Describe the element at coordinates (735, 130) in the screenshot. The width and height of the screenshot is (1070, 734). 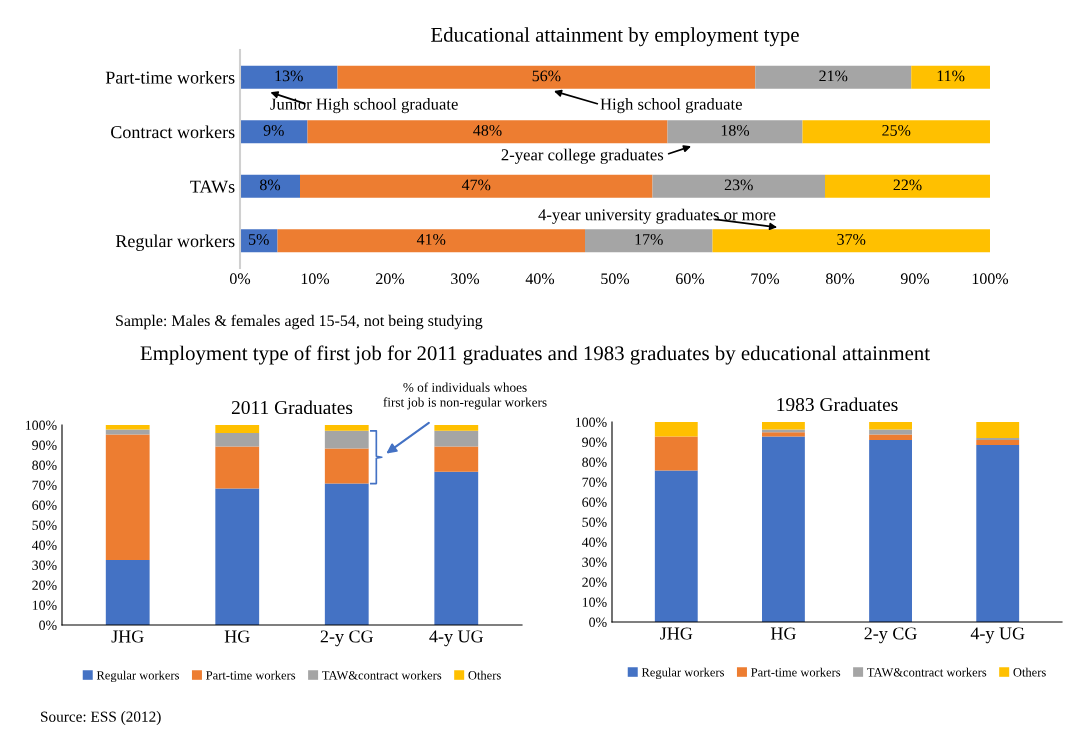
I see `data-label: 18%` at that location.